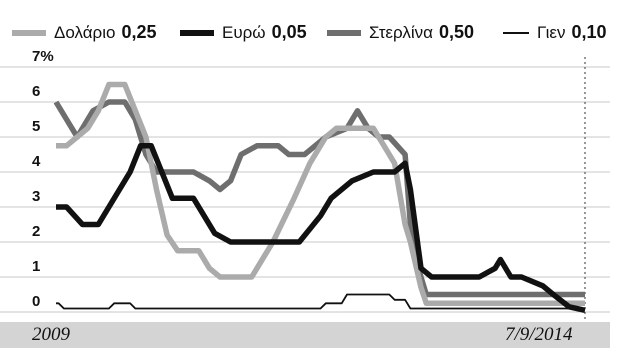 This screenshot has height=364, width=627. I want to click on legend-item-euro: Ευρώ 0,05, so click(243, 32).